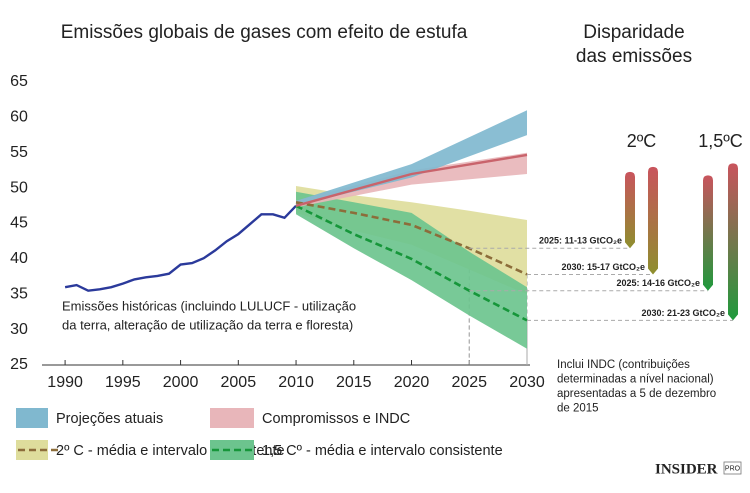 The height and width of the screenshot is (493, 750). Describe the element at coordinates (336, 419) in the screenshot. I see `legend-label: Compromissos e INDC` at that location.